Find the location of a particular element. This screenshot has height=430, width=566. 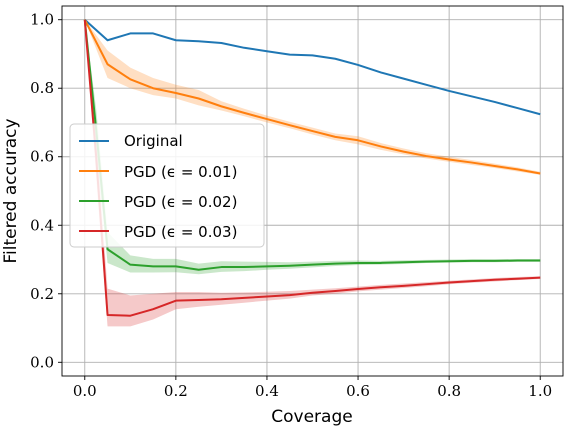

x-axis-label: Coverage is located at coordinates (311, 417).